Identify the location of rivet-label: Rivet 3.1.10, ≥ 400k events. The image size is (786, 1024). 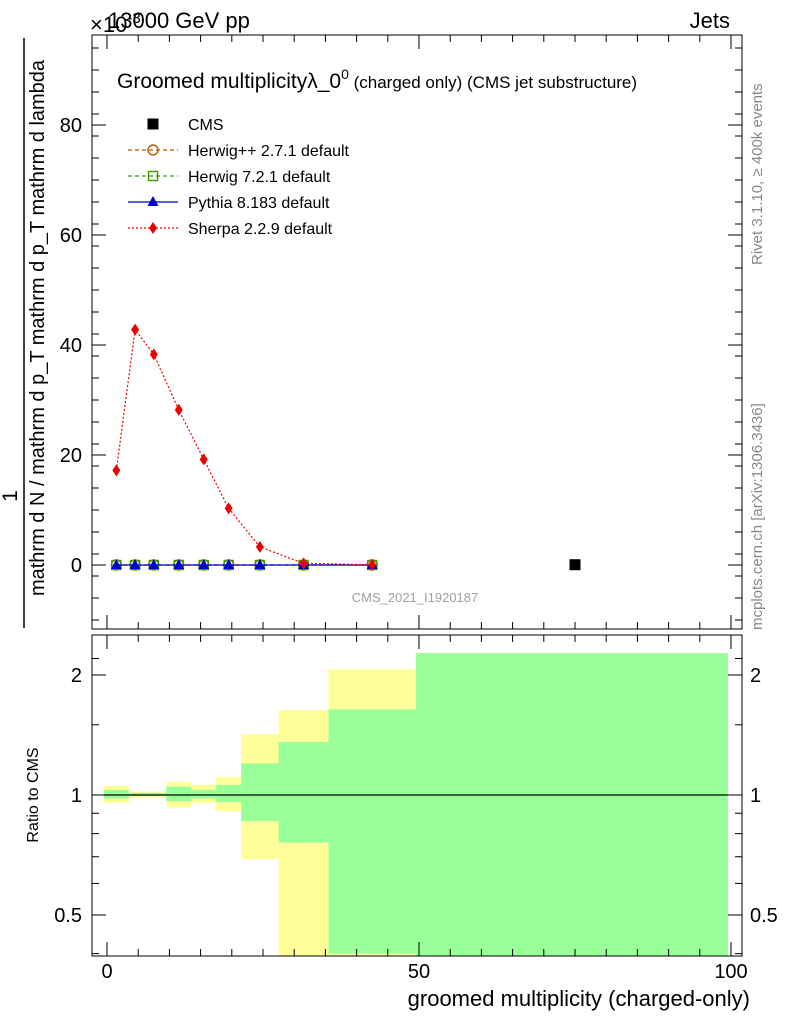
(757, 174).